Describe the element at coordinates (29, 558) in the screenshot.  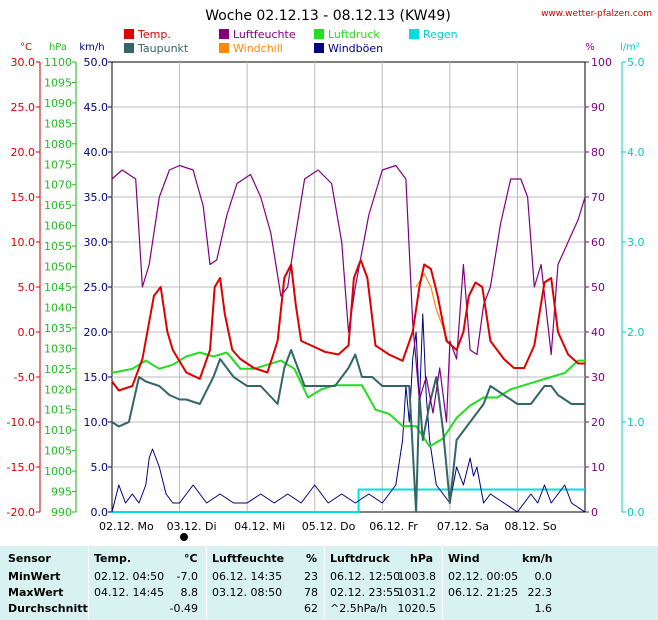
I see `header-sensor: Sensor` at that location.